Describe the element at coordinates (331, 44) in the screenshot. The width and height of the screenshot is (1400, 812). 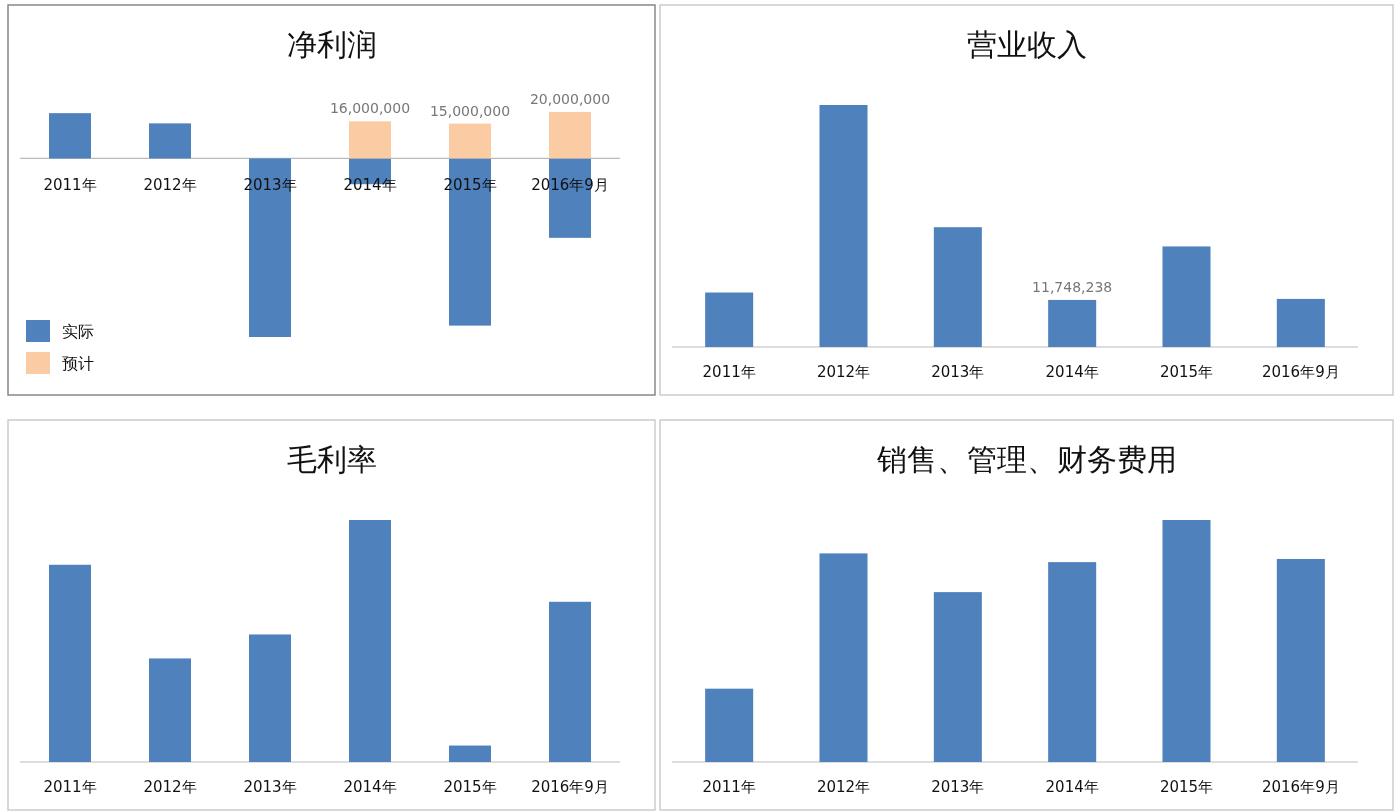
I see `chart-title: 净利润` at that location.